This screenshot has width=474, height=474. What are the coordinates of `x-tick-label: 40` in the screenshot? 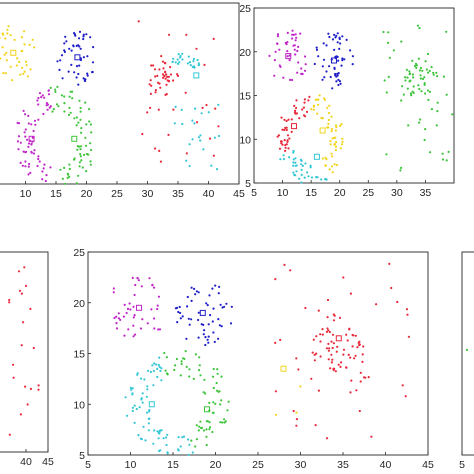 It's located at (26, 462).